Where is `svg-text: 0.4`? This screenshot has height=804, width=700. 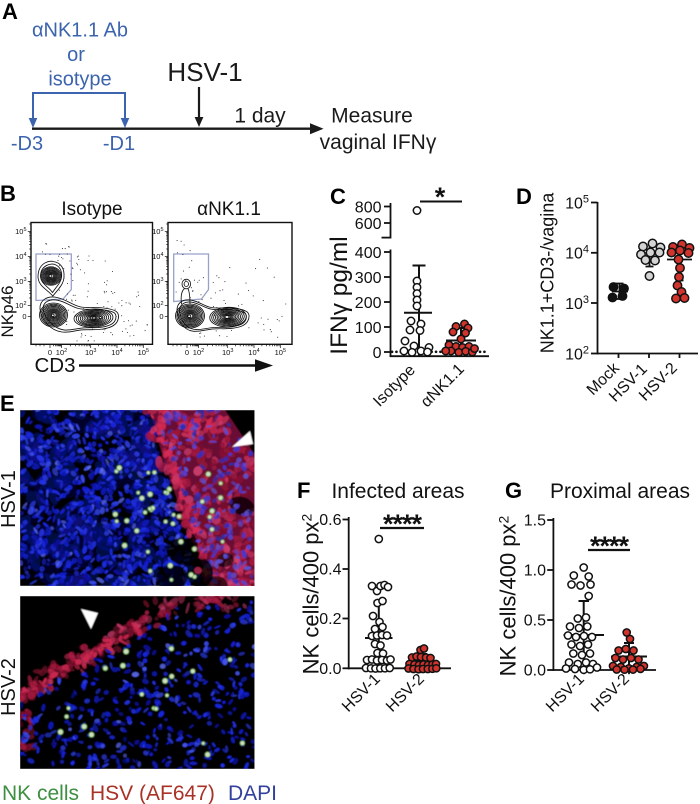 svg-text: 0.4 is located at coordinates (330, 570).